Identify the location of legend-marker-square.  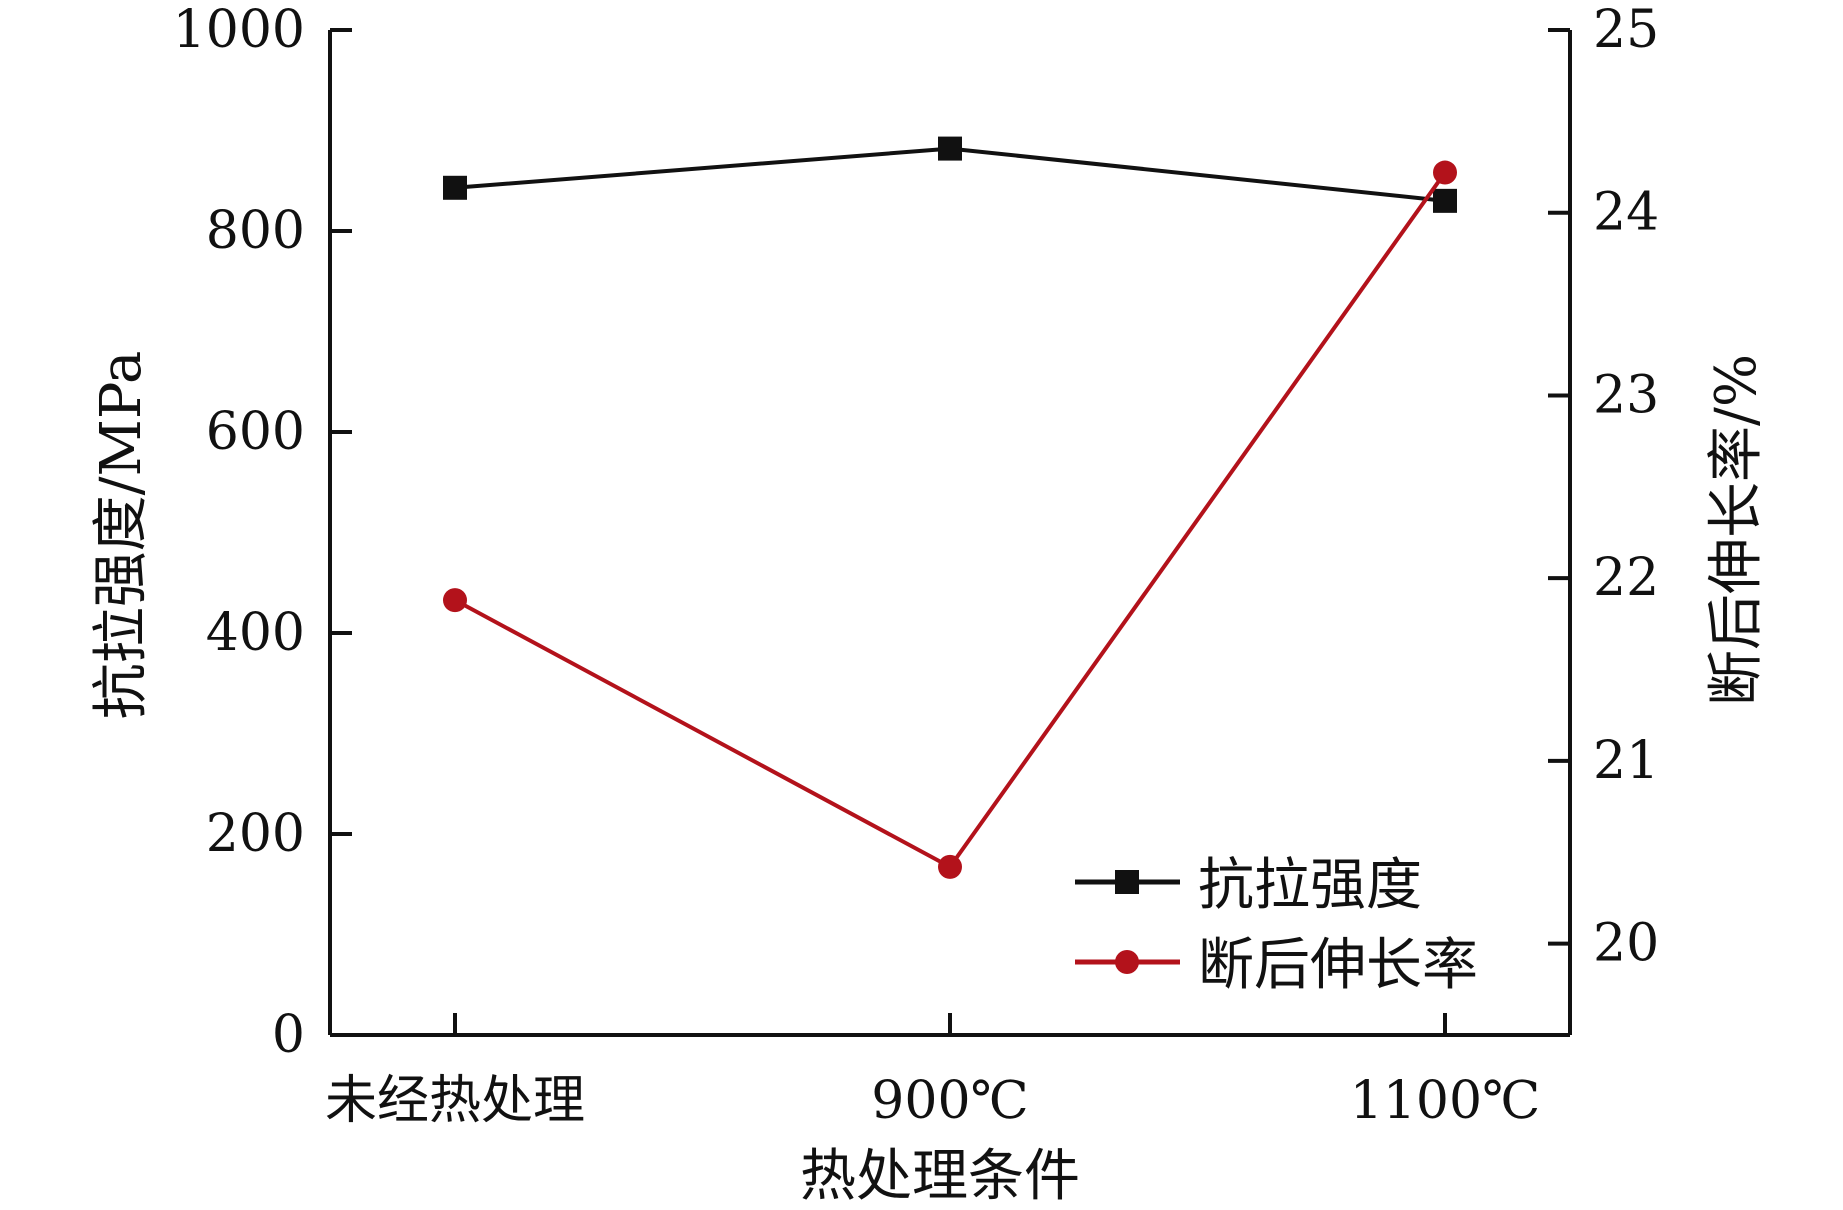
(1127, 882).